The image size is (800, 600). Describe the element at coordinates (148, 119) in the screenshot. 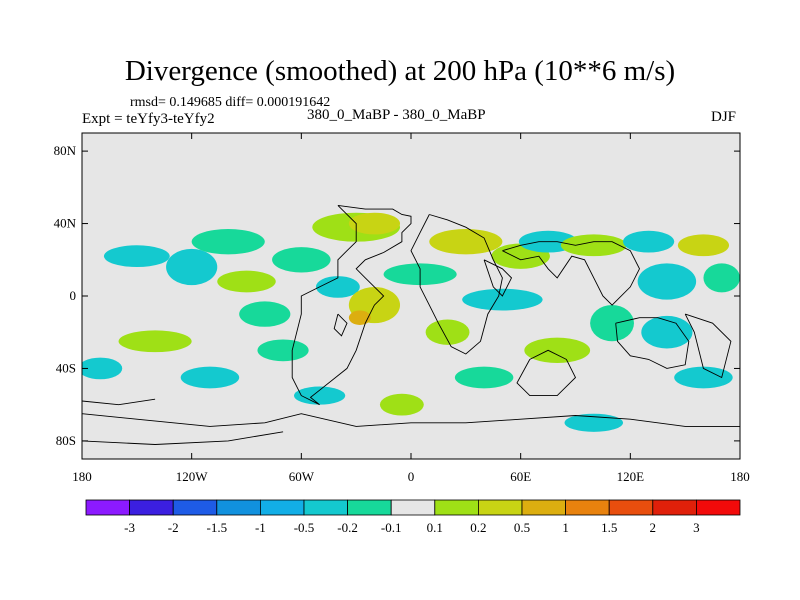

I see `experiment-label: Expt = teYfy3-teYfy2` at that location.